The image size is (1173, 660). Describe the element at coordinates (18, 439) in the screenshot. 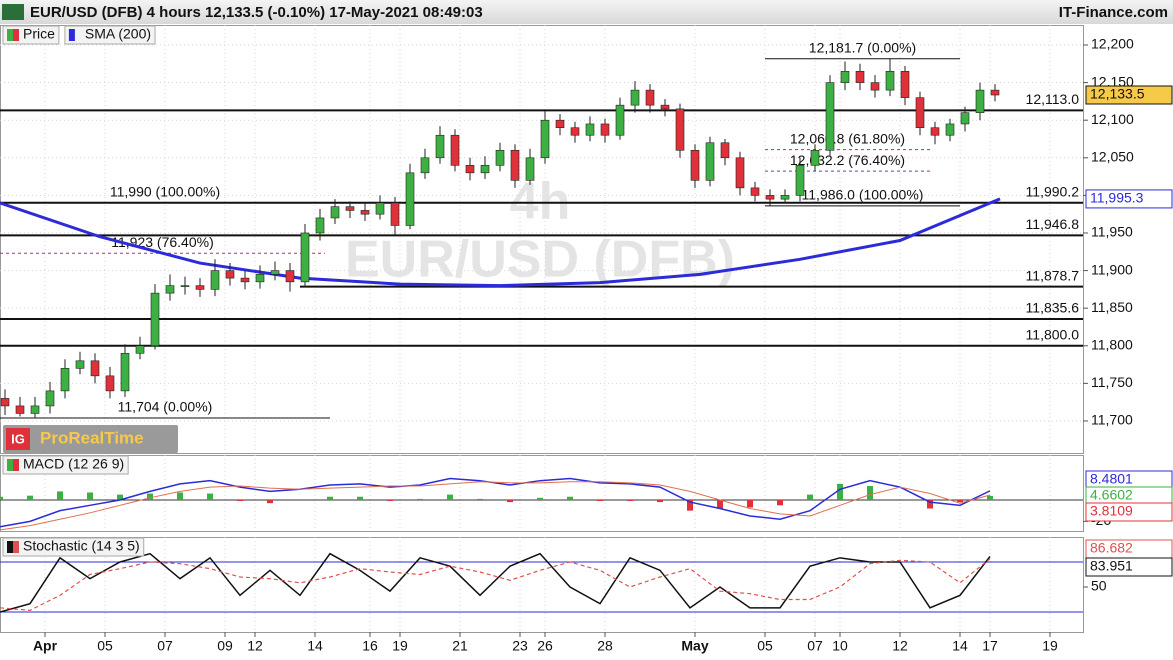

I see `badge-logo-box` at that location.